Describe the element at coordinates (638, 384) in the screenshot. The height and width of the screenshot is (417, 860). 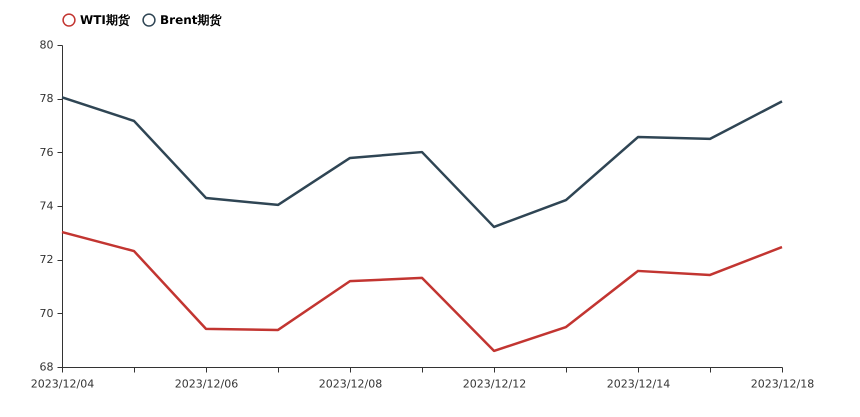
I see `x-tick-label: 2023/12/14` at that location.